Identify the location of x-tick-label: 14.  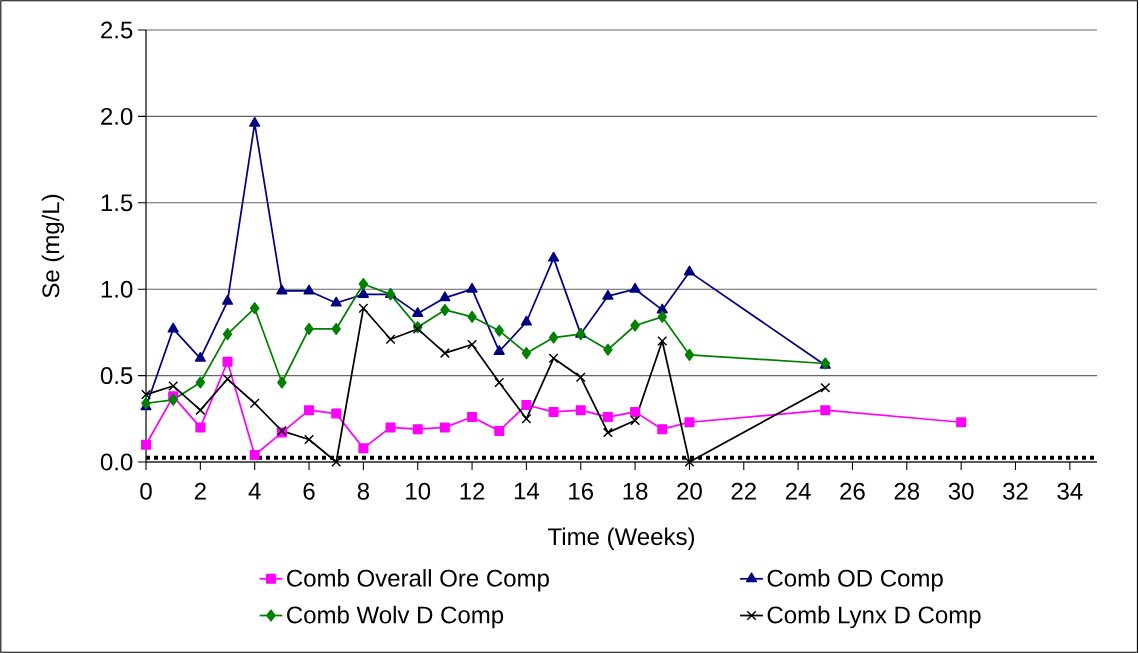
(527, 491).